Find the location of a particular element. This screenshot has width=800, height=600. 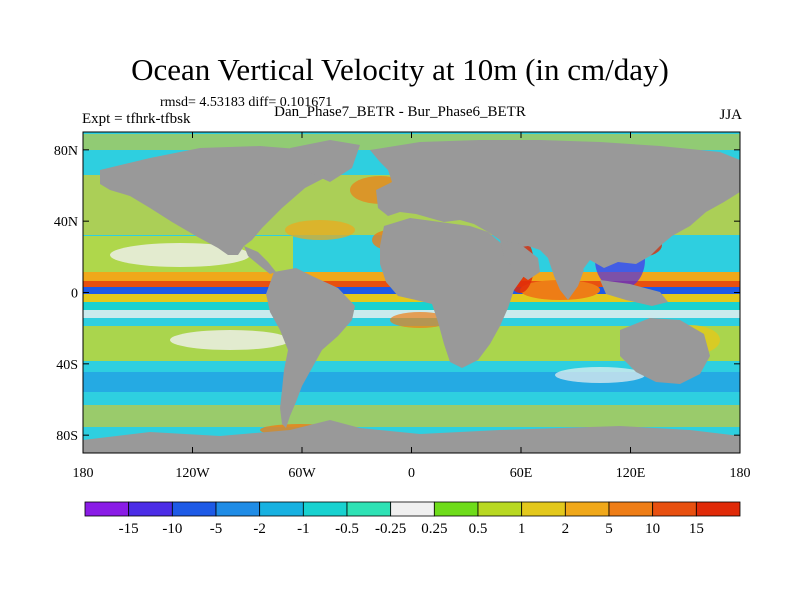

land-arabia is located at coordinates (520, 260).